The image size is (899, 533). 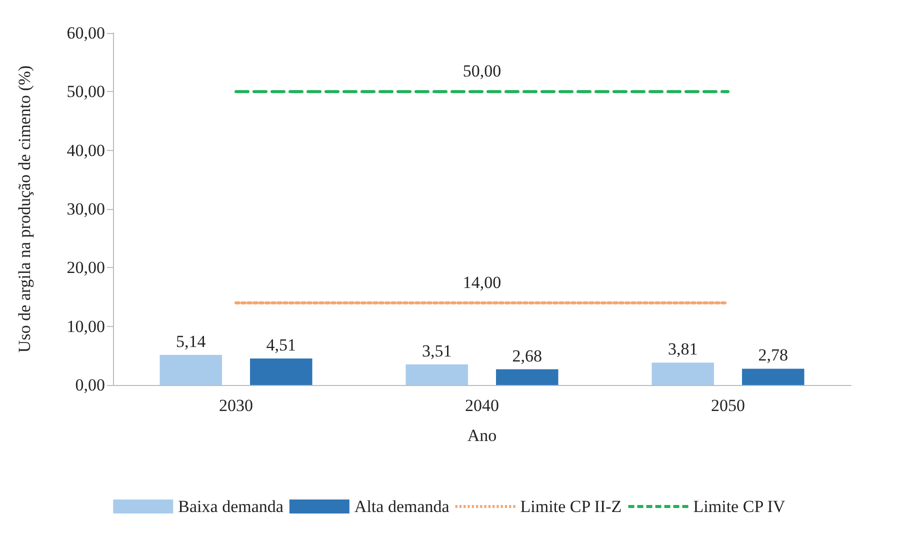 What do you see at coordinates (683, 349) in the screenshot?
I see `data-label: 3,81` at bounding box center [683, 349].